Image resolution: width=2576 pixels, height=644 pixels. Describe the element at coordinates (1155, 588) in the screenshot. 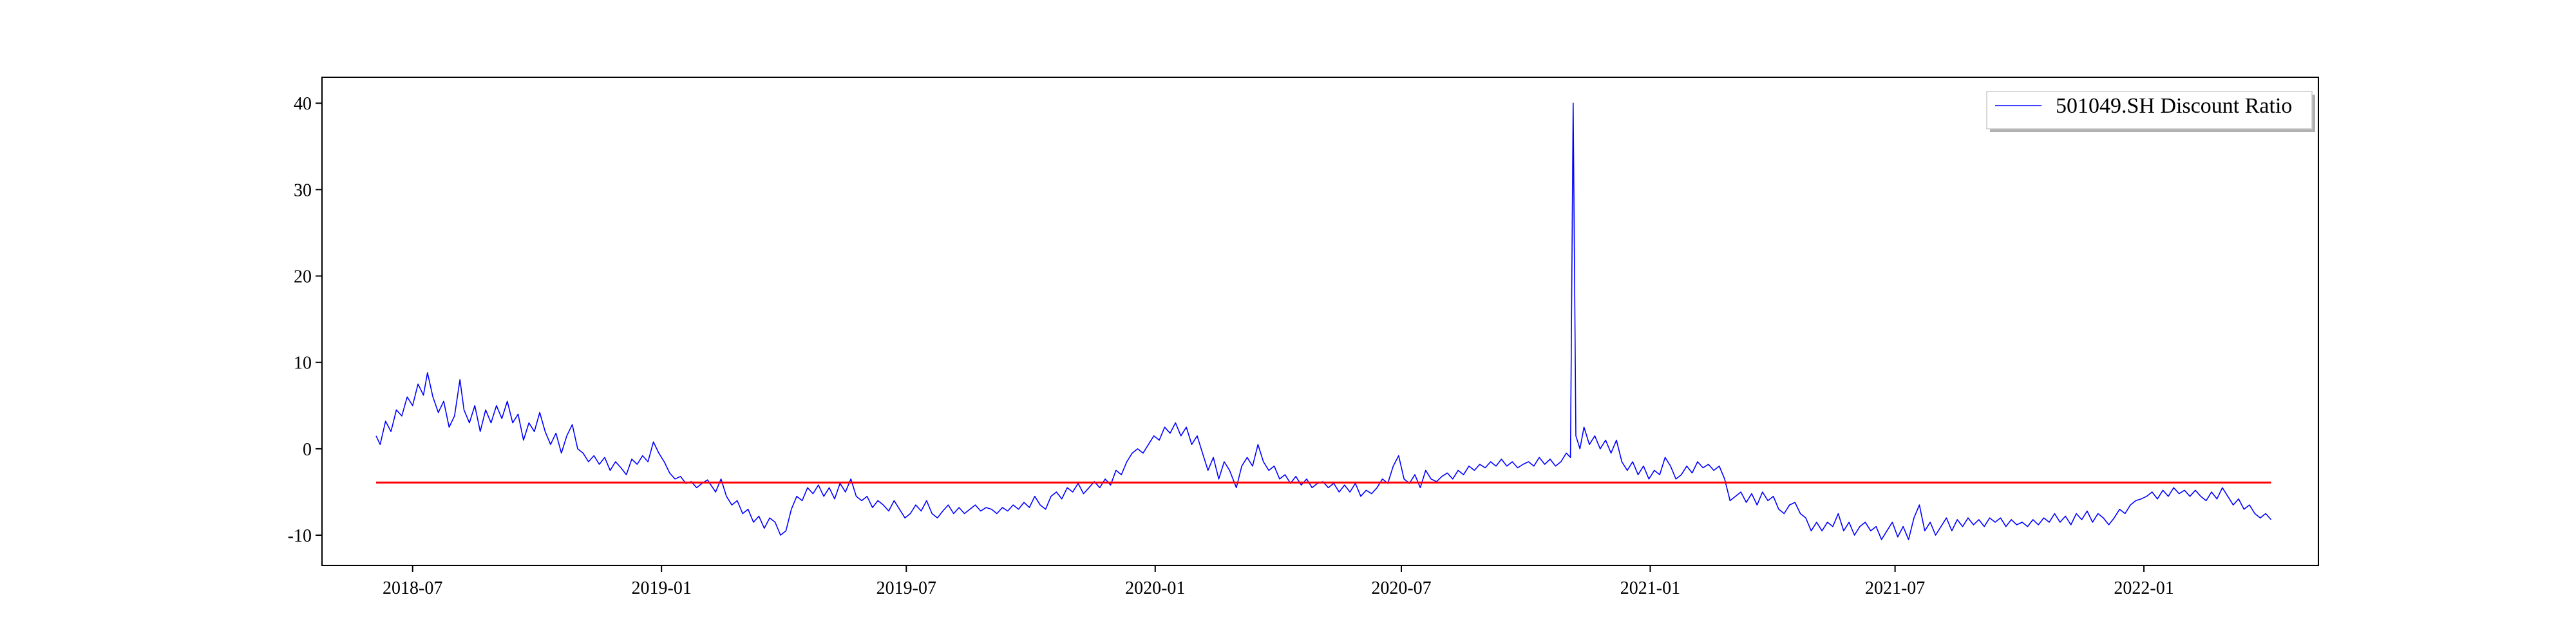

I see `x-tick-label-3: 2020-01` at that location.